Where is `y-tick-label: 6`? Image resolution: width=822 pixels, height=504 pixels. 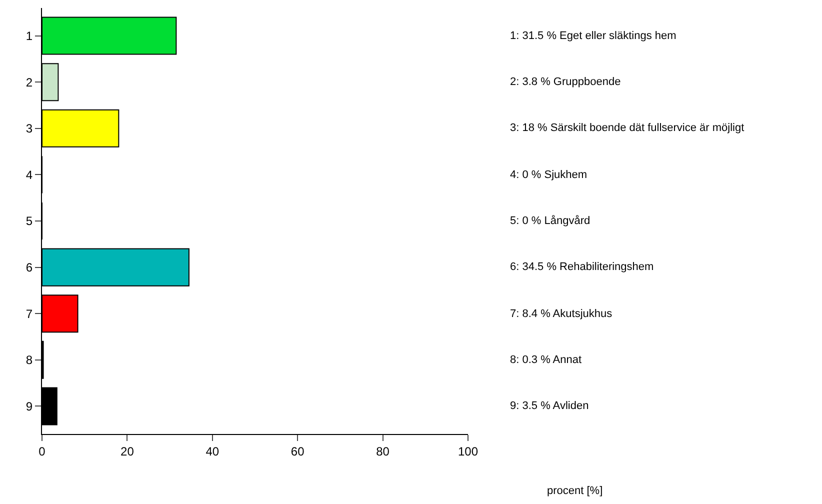 y-tick-label: 6 is located at coordinates (29, 267).